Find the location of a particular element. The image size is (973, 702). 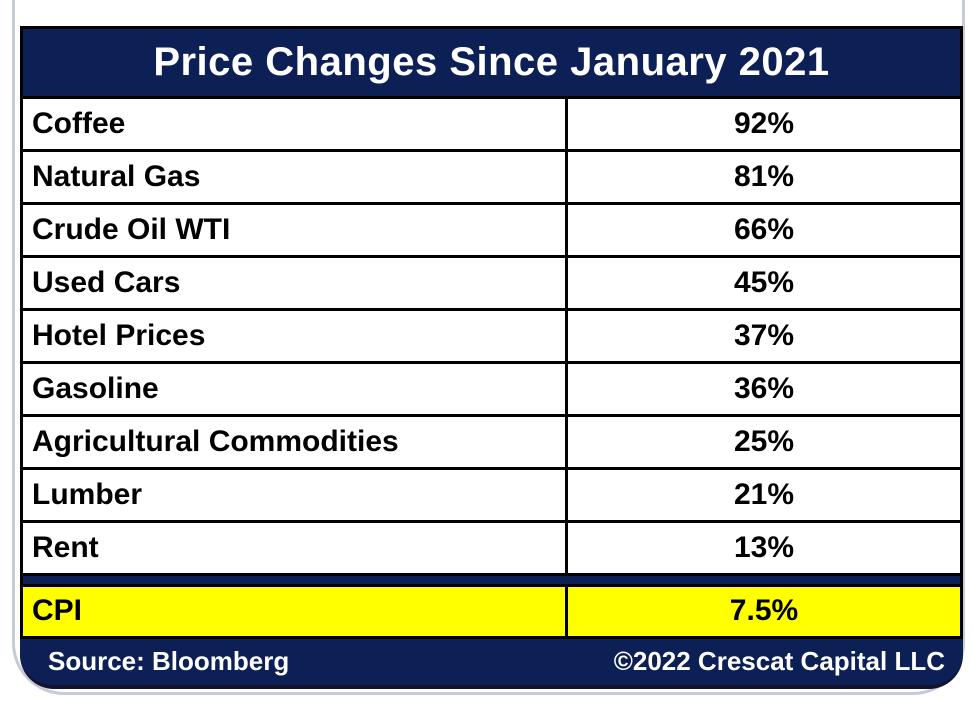

row-label: Gasoline is located at coordinates (95, 388).